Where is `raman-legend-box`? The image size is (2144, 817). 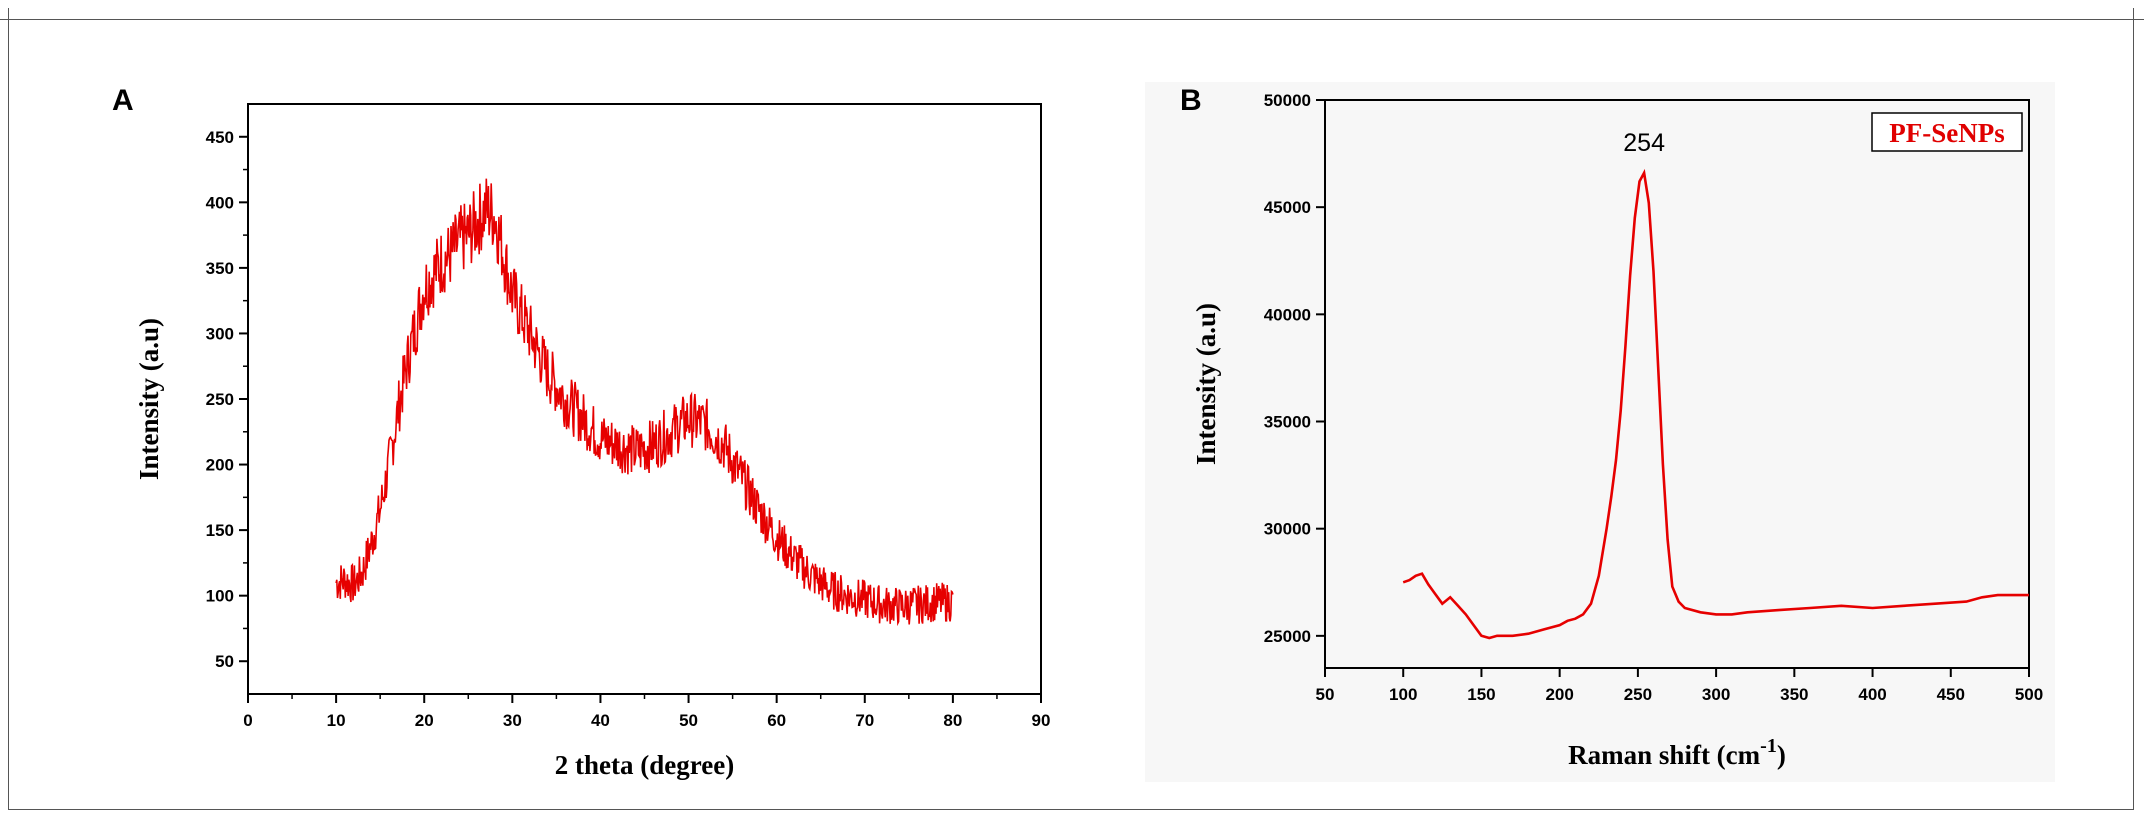 raman-legend-box is located at coordinates (1947, 132).